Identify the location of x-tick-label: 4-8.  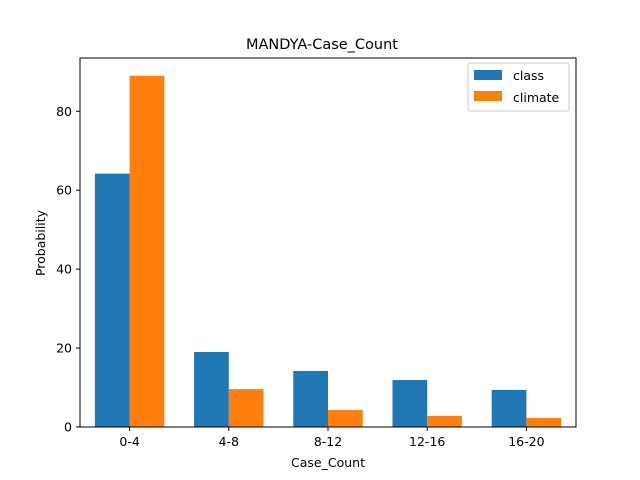
(229, 441).